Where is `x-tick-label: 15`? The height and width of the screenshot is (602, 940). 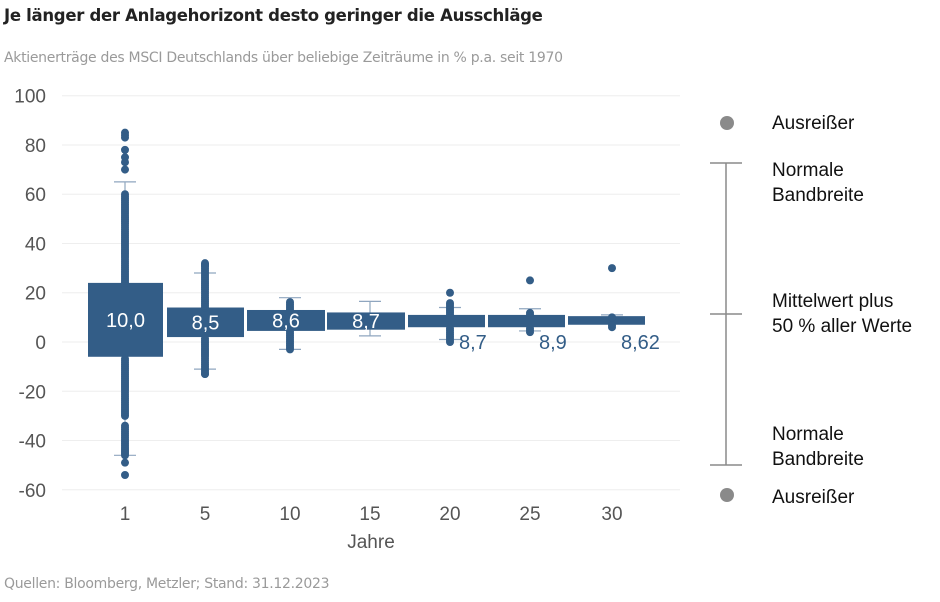
x-tick-label: 15 is located at coordinates (369, 514).